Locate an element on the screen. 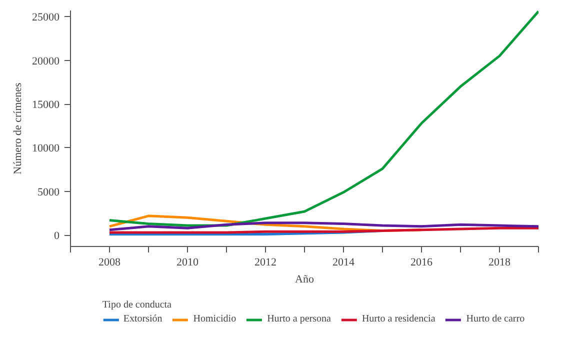 The height and width of the screenshot is (359, 587). legend-title: Tipo de conducta is located at coordinates (137, 305).